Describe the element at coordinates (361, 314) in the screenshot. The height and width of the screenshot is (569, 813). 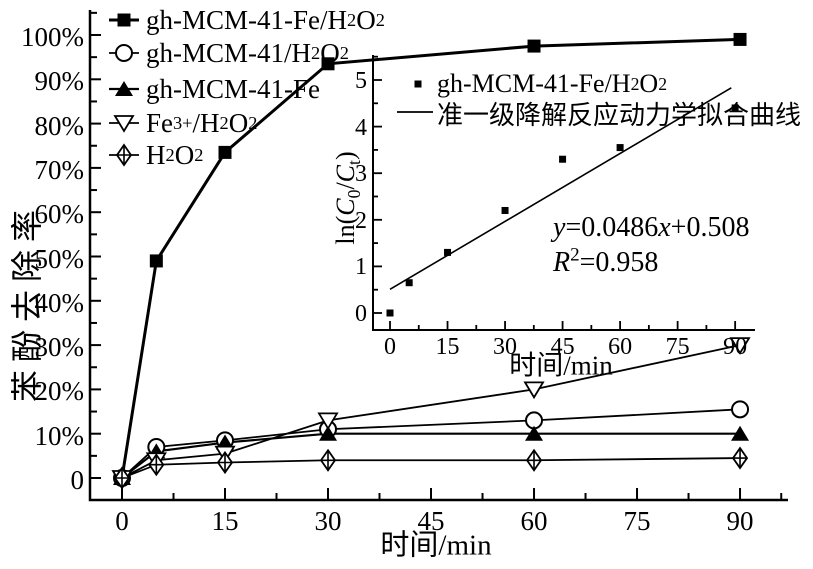
I see `inset-y-tick-label: 0` at that location.